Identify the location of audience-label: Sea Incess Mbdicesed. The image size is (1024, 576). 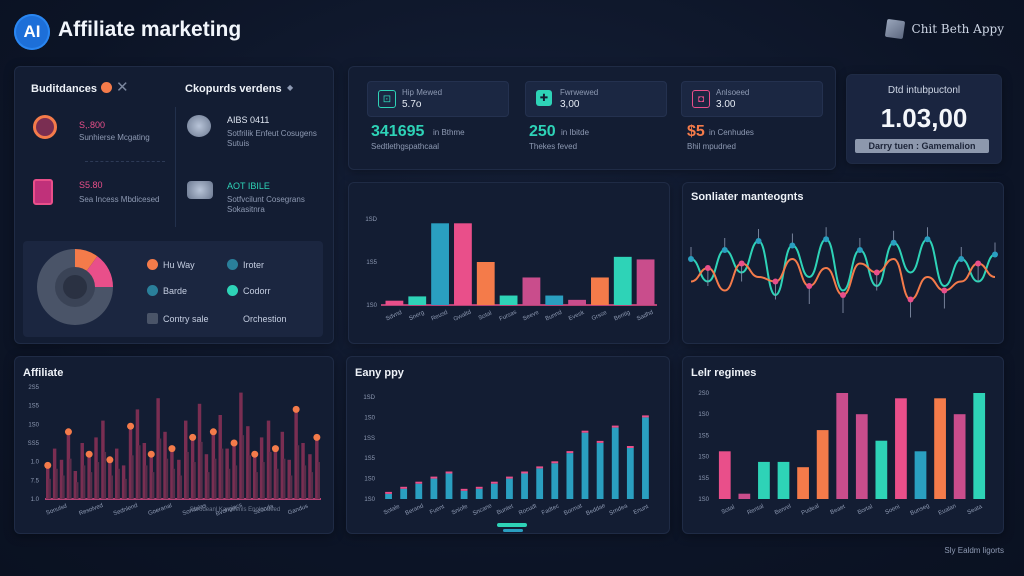
(119, 199).